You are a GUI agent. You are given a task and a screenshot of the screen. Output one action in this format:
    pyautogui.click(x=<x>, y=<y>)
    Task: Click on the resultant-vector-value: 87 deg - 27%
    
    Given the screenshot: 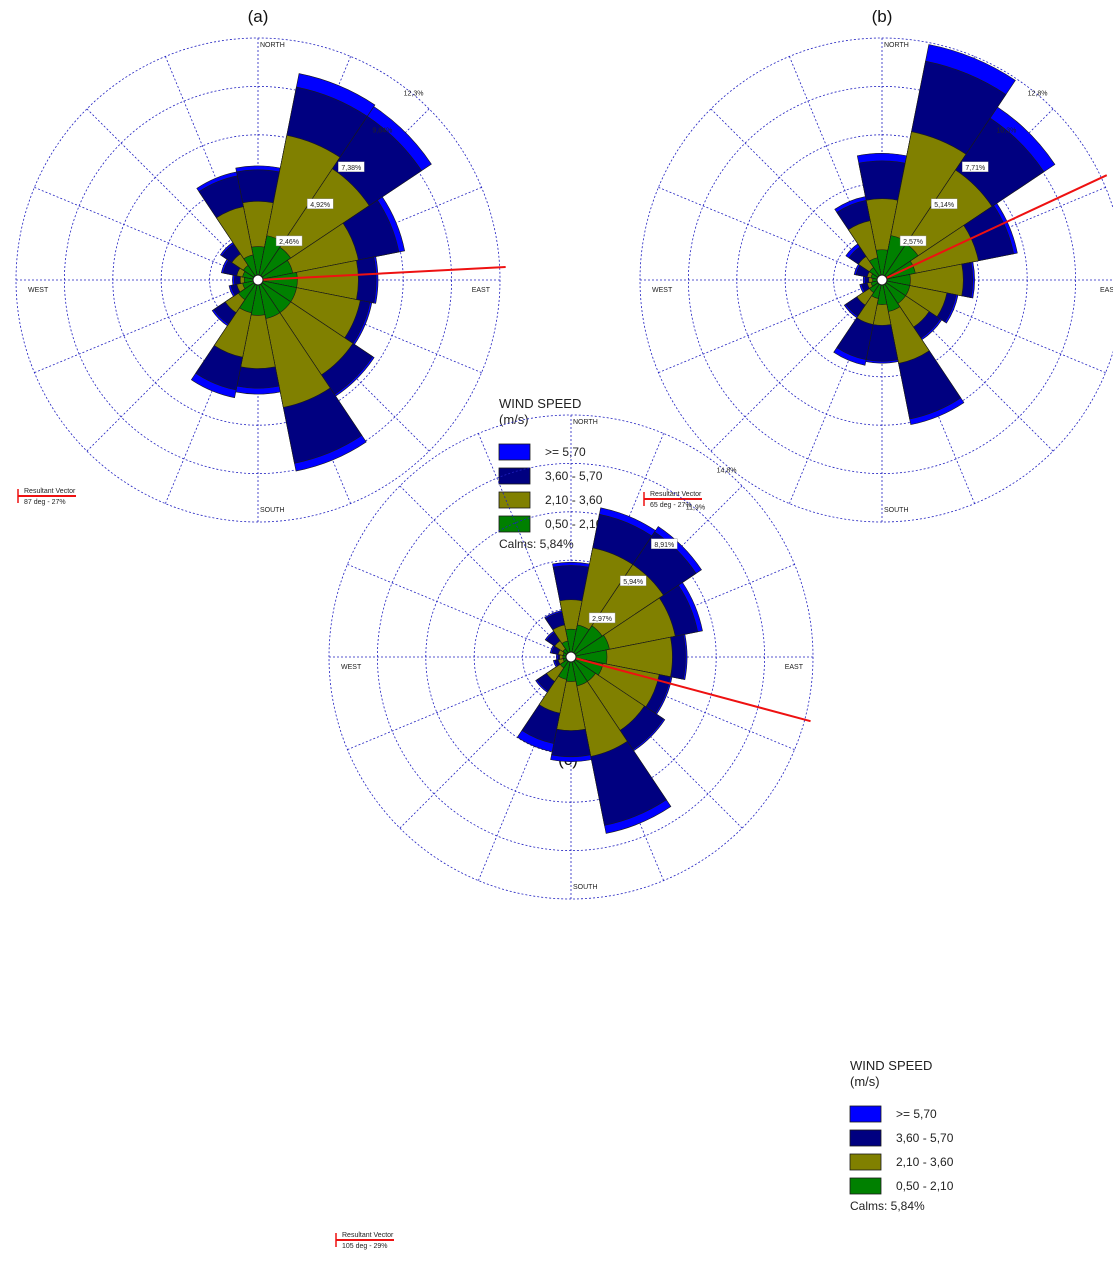 What is the action you would take?
    pyautogui.click(x=45, y=502)
    